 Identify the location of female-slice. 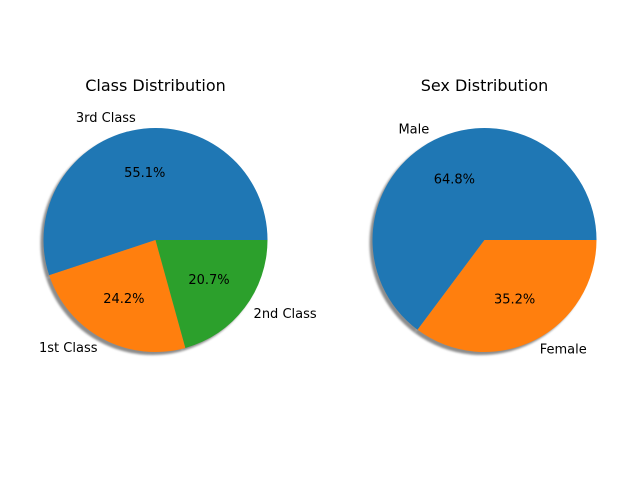
(507, 296).